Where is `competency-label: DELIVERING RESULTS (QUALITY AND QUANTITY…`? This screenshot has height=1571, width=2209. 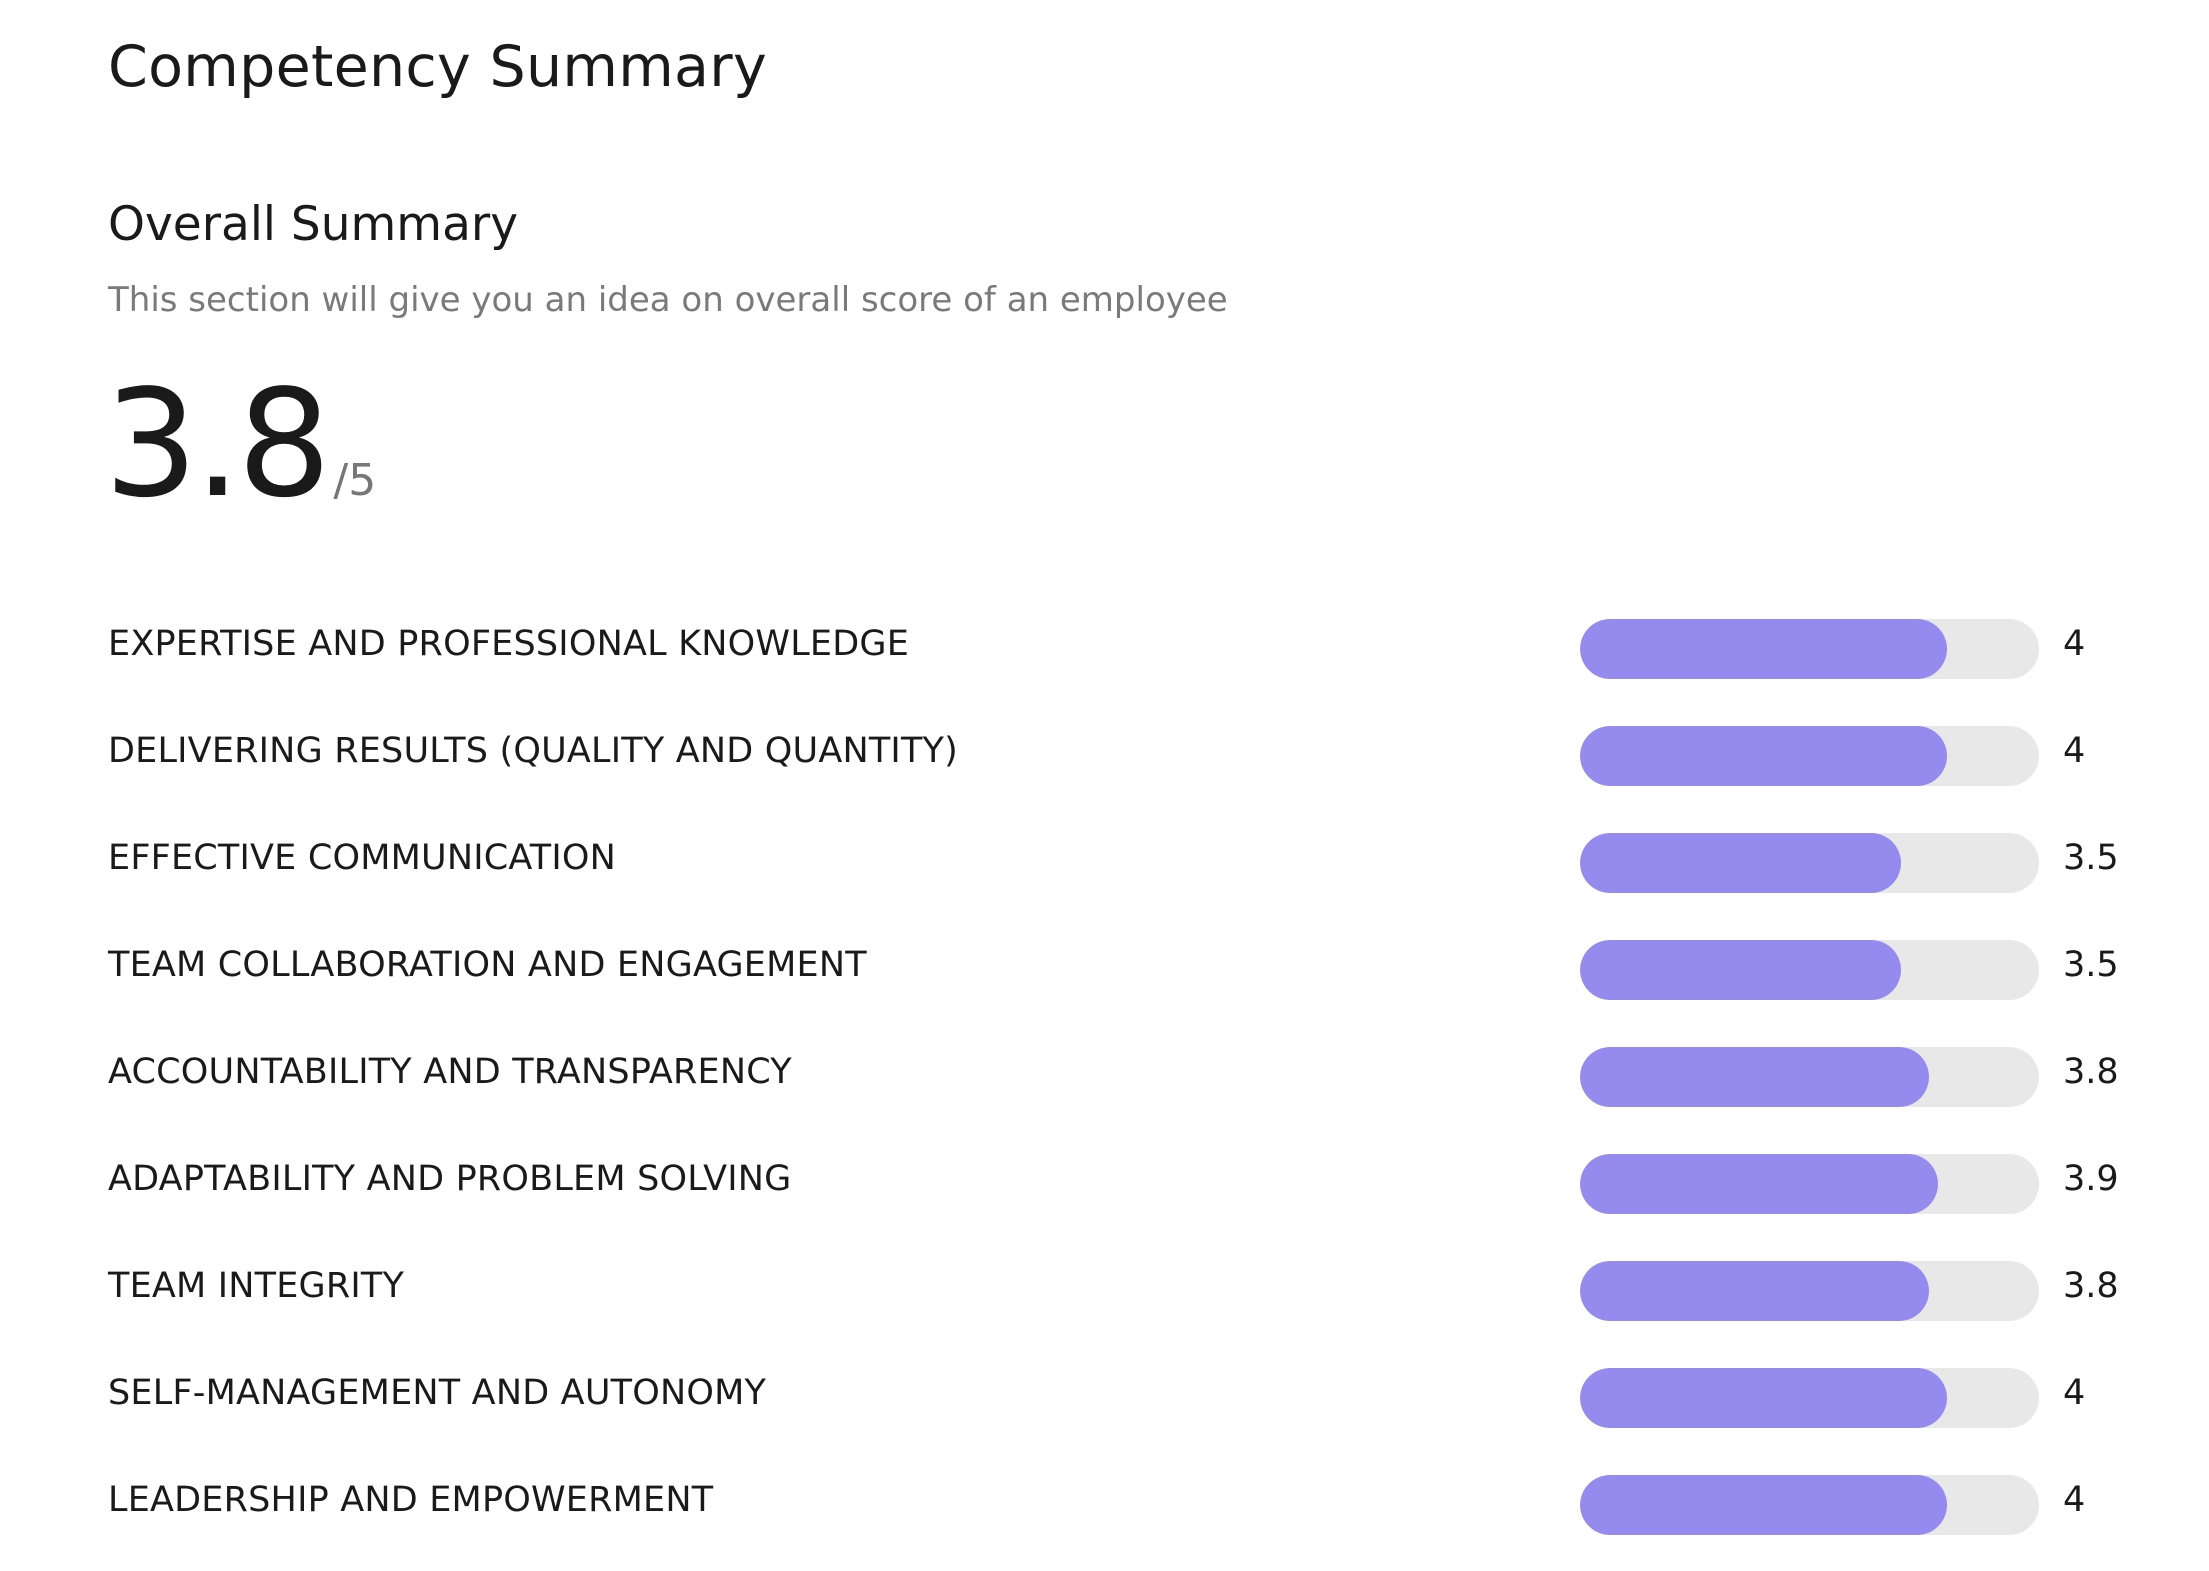 competency-label: DELIVERING RESULTS (QUALITY AND QUANTITY… is located at coordinates (533, 751).